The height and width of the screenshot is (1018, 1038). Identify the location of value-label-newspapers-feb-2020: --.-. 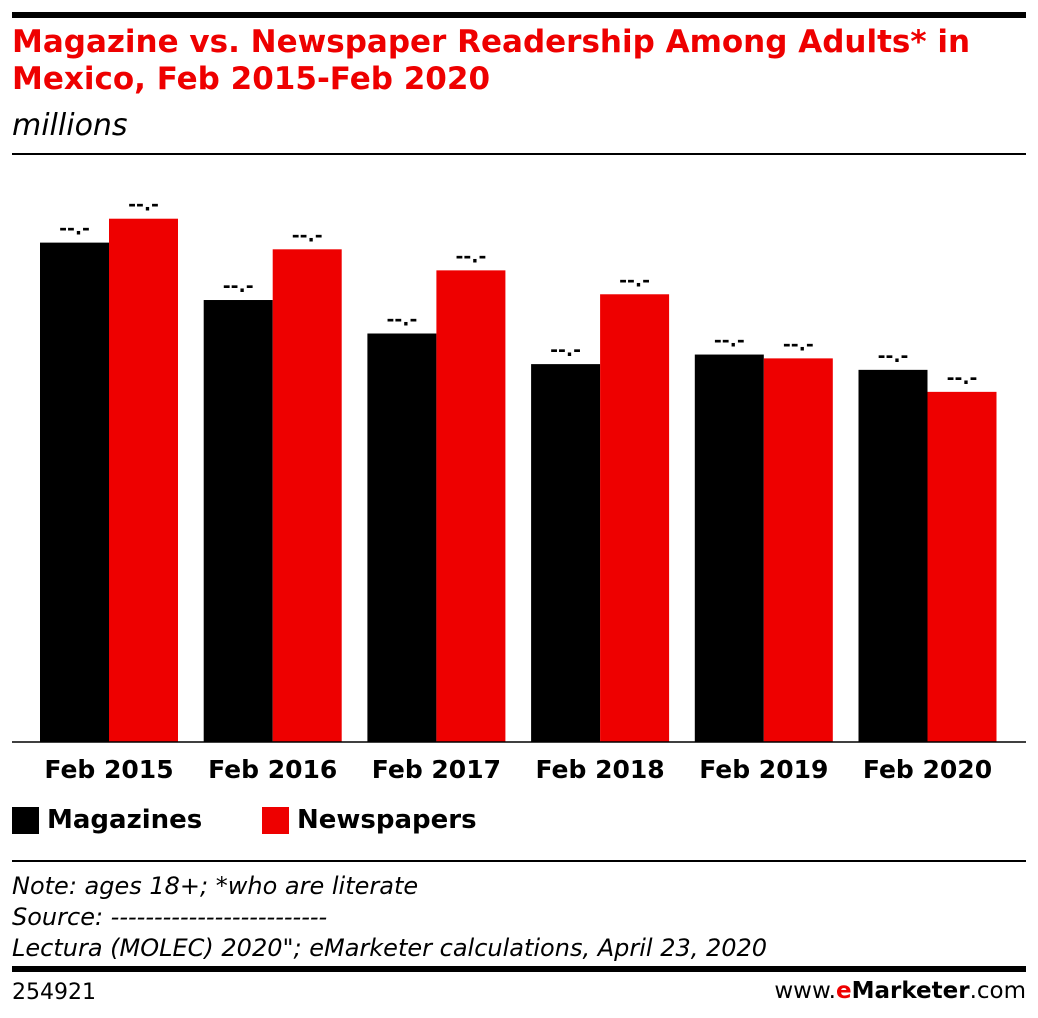
(962, 378).